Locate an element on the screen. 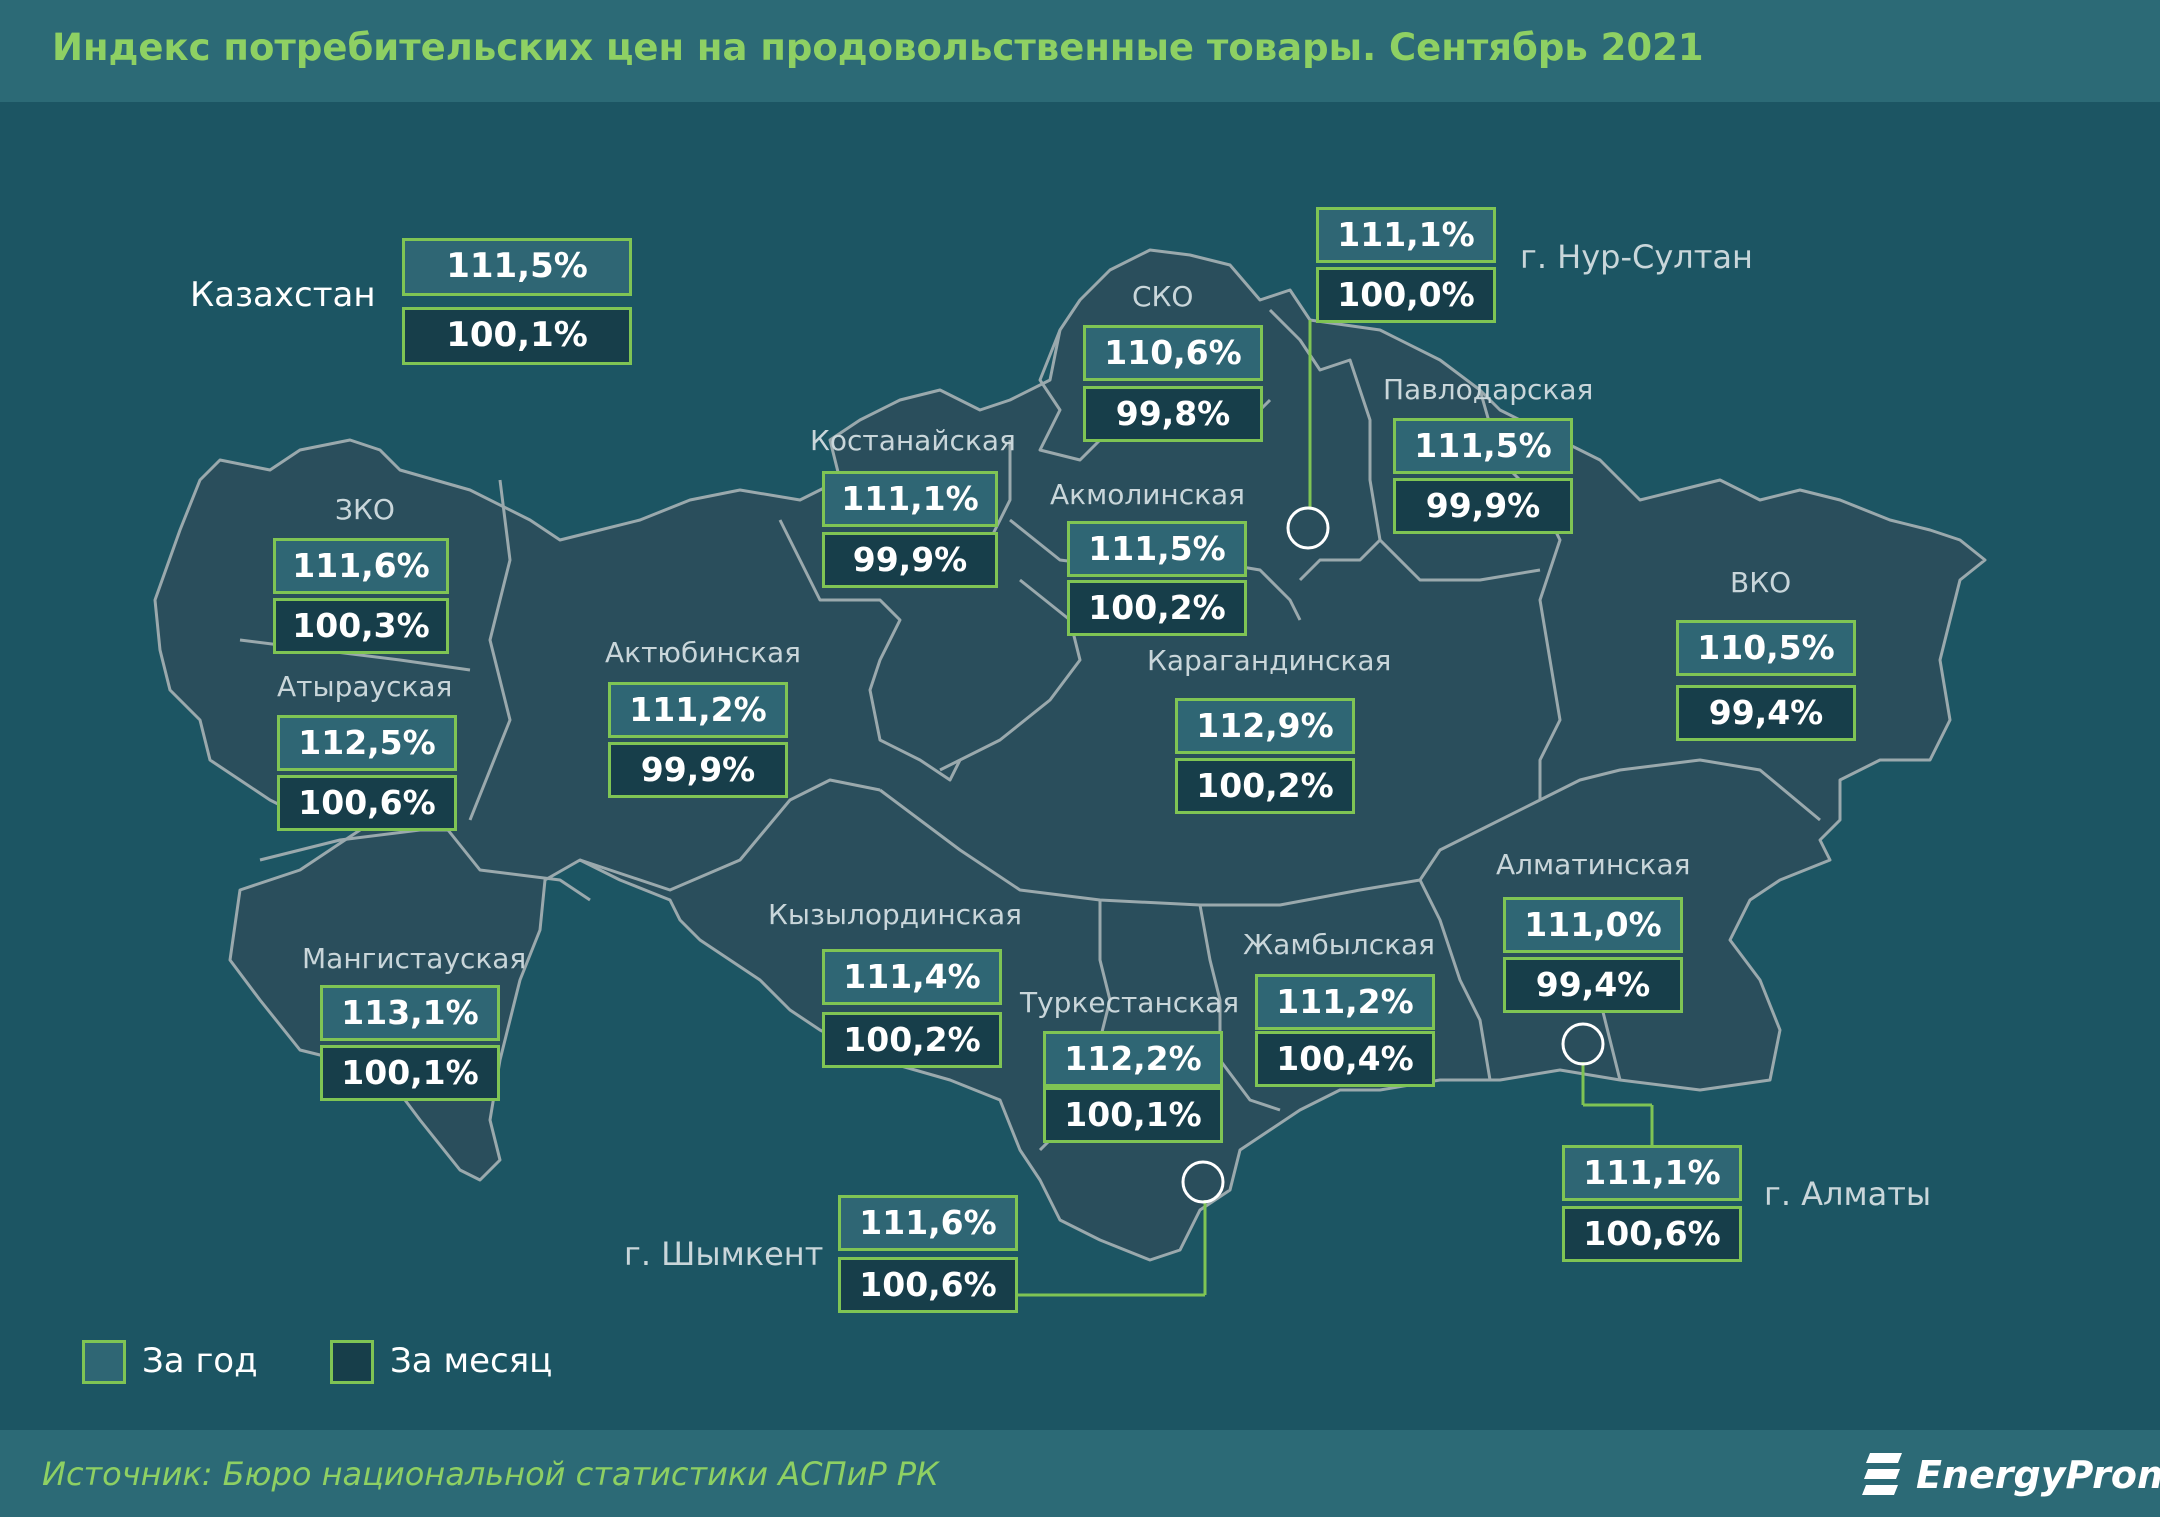 This screenshot has width=2160, height=1517. almaty-city-label: г. Алматы is located at coordinates (1848, 1194).